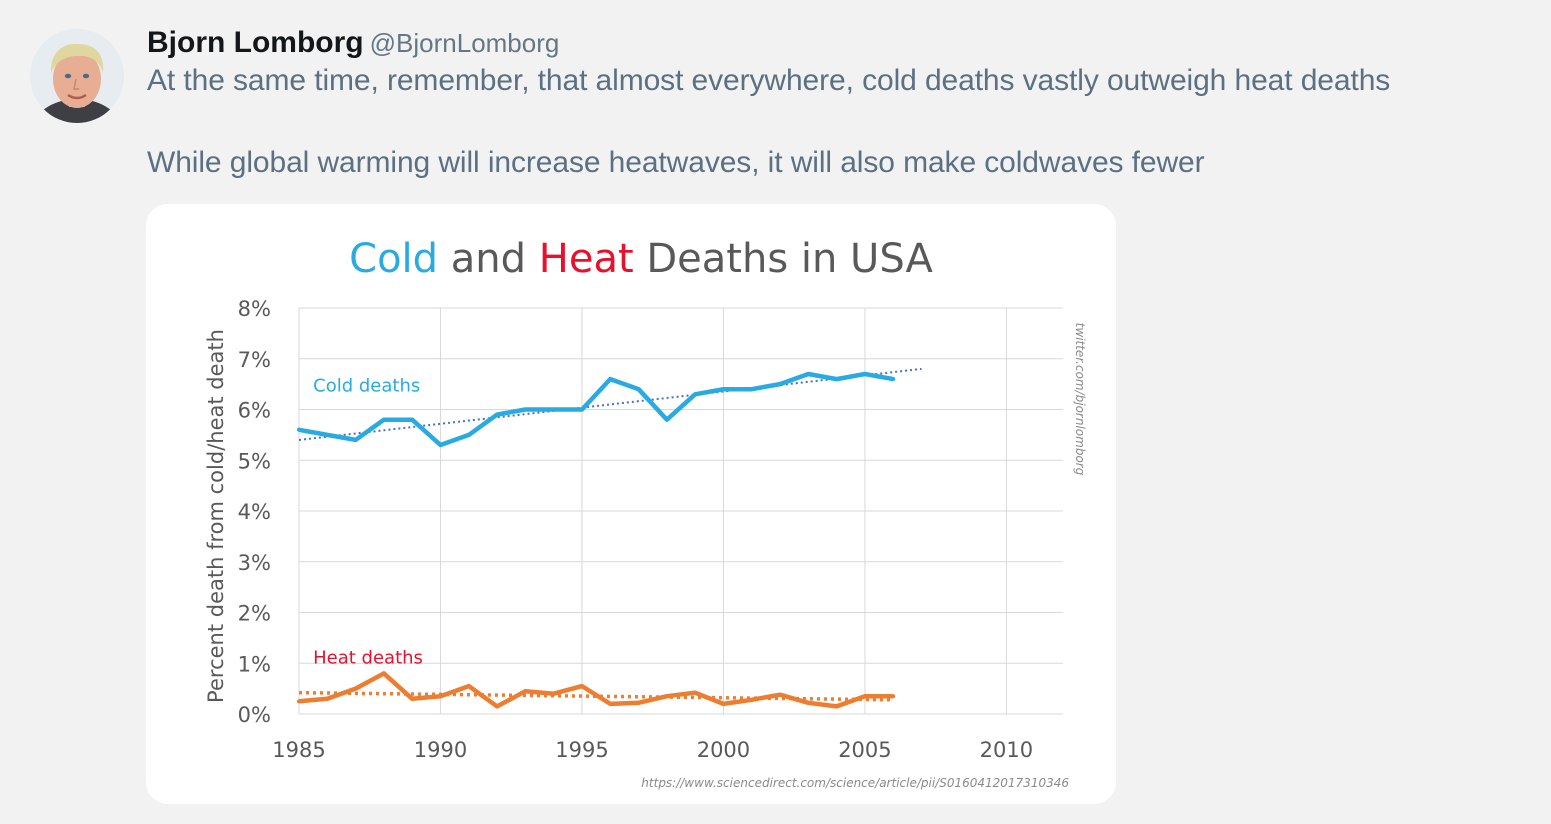  I want to click on y-tick-label: 1%, so click(254, 664).